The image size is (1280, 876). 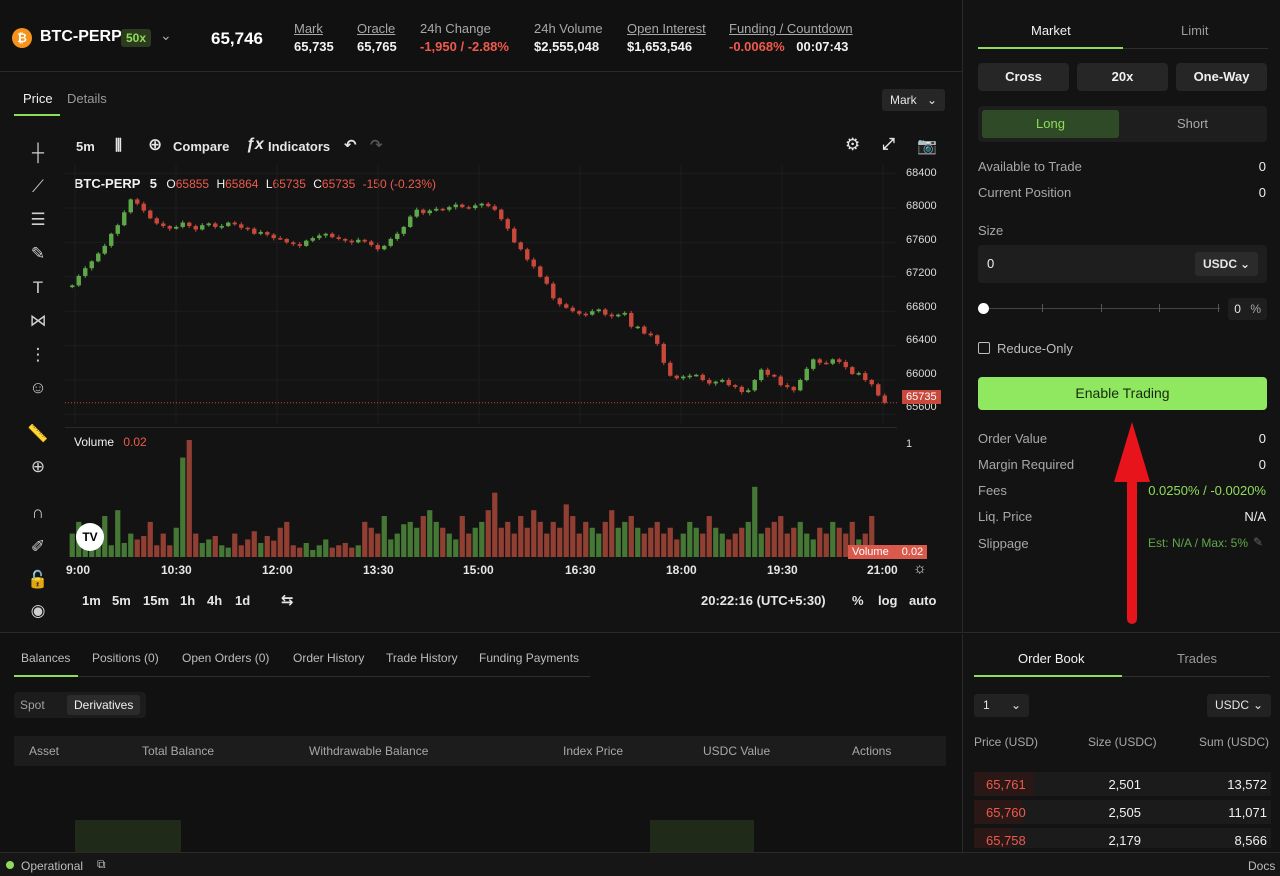 I want to click on slider-percent-input: 0 %, so click(x=1247, y=309).